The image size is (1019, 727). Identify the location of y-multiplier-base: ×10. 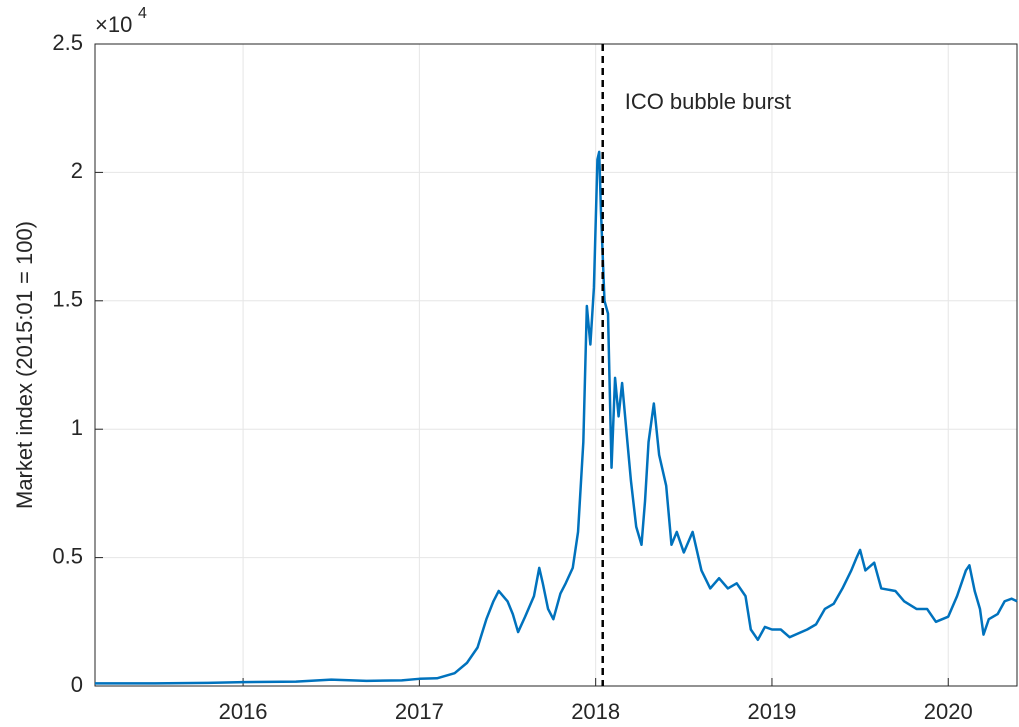
(113, 24).